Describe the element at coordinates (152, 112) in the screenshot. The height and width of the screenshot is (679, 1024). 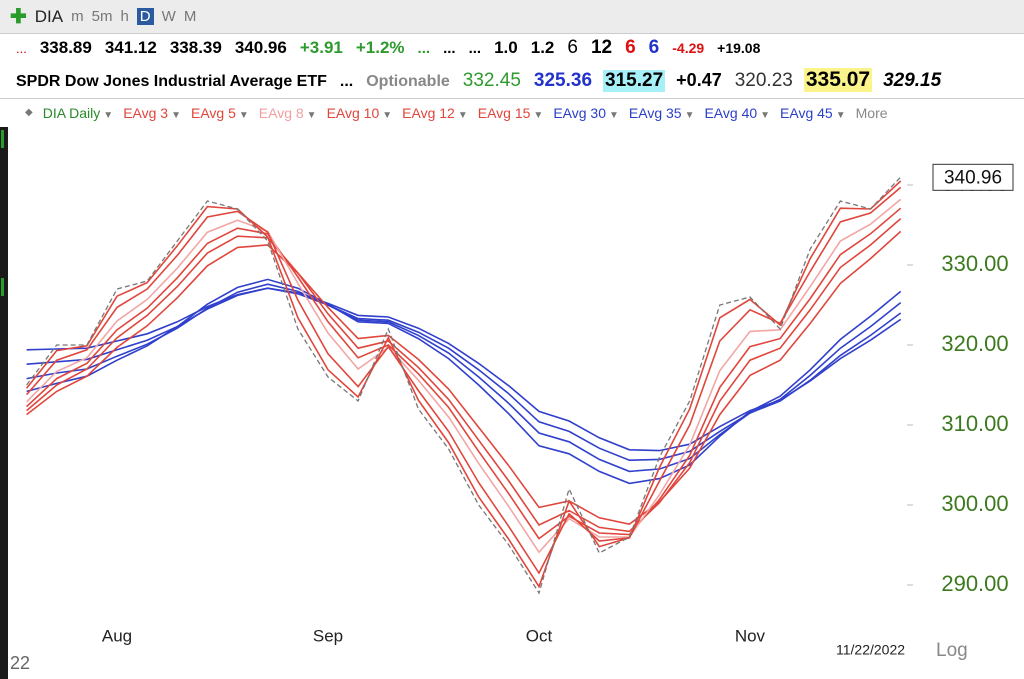
I see `legend-entry: EAvg 3 ▼` at that location.